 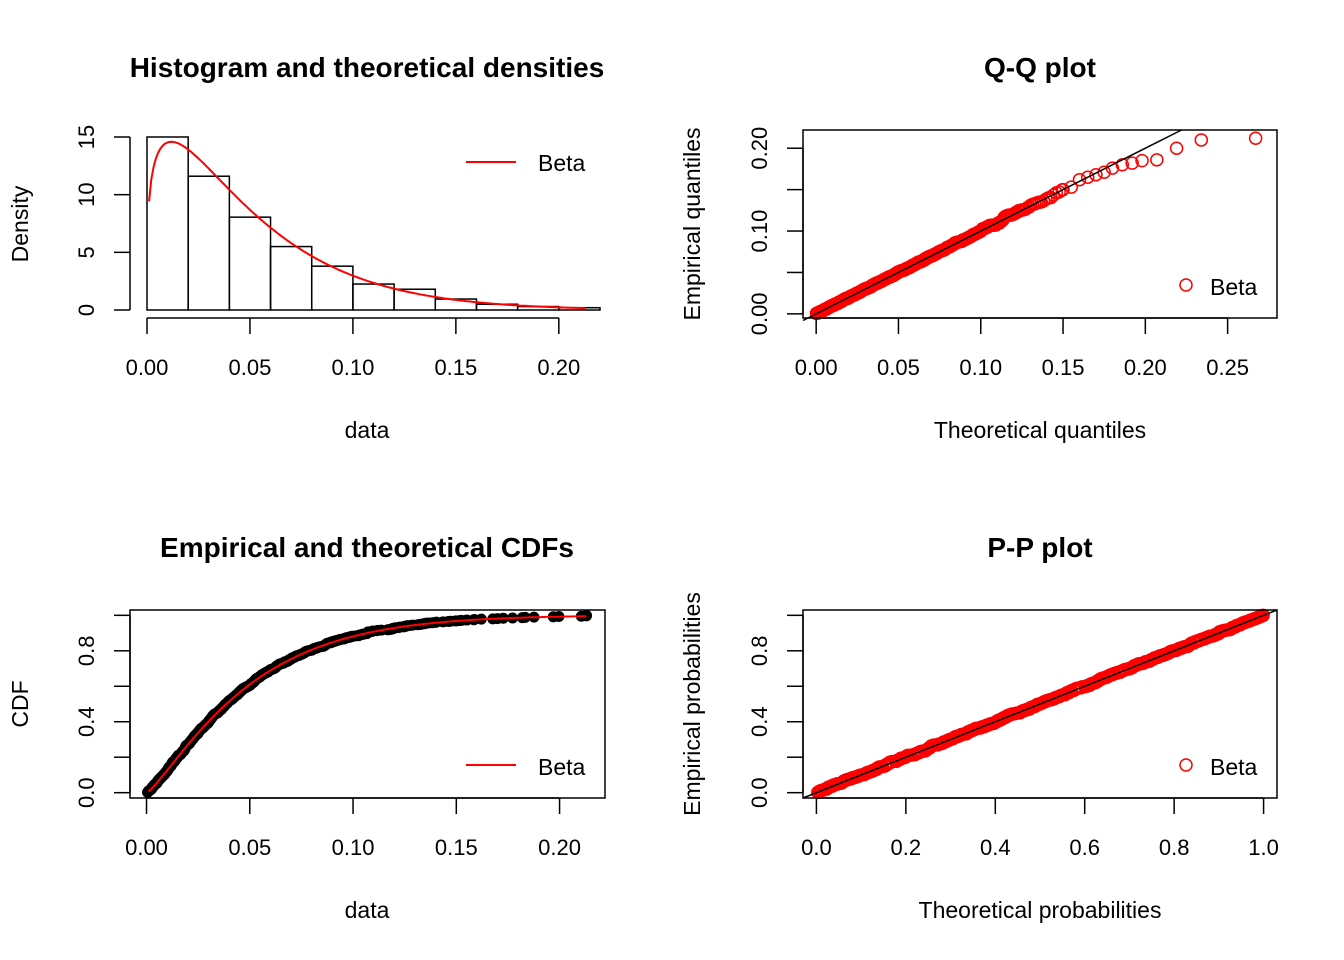 I want to click on pp-title: P-P plot, so click(x=1039, y=547).